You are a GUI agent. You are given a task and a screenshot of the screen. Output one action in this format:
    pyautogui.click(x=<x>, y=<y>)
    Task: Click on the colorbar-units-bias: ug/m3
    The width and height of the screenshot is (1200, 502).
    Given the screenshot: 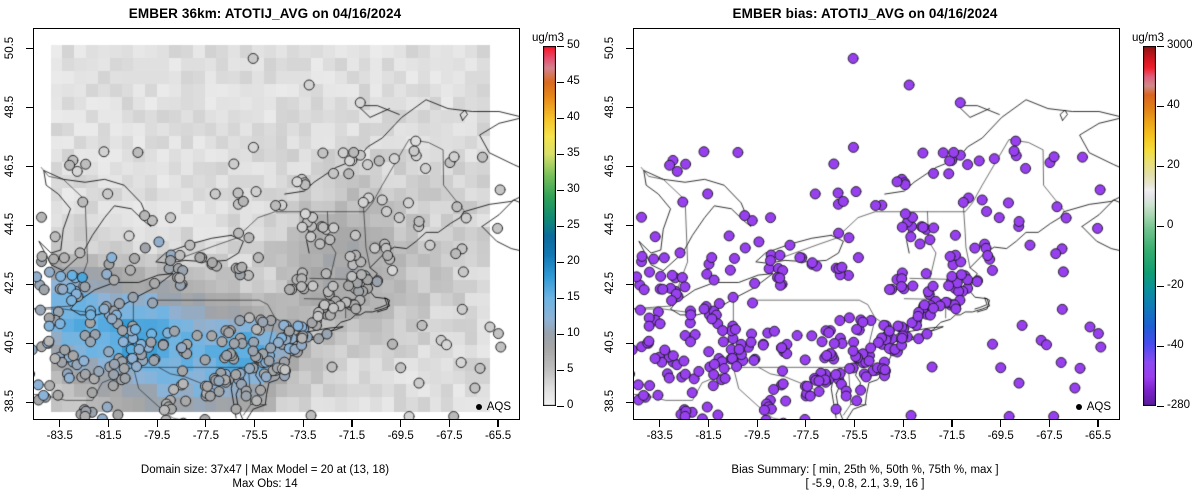 What is the action you would take?
    pyautogui.click(x=1148, y=38)
    